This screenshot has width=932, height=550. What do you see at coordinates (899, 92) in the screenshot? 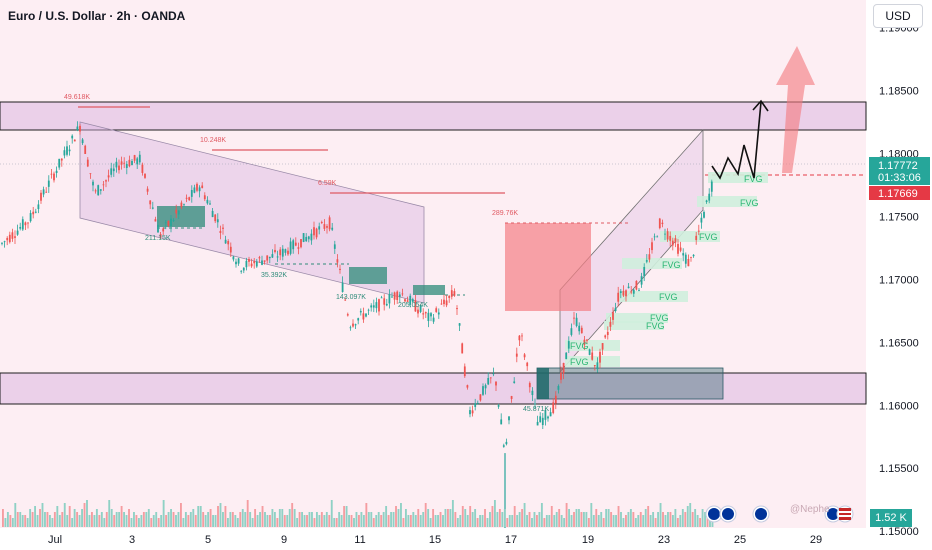
I see `price-tick-1: 1.18500` at bounding box center [899, 92].